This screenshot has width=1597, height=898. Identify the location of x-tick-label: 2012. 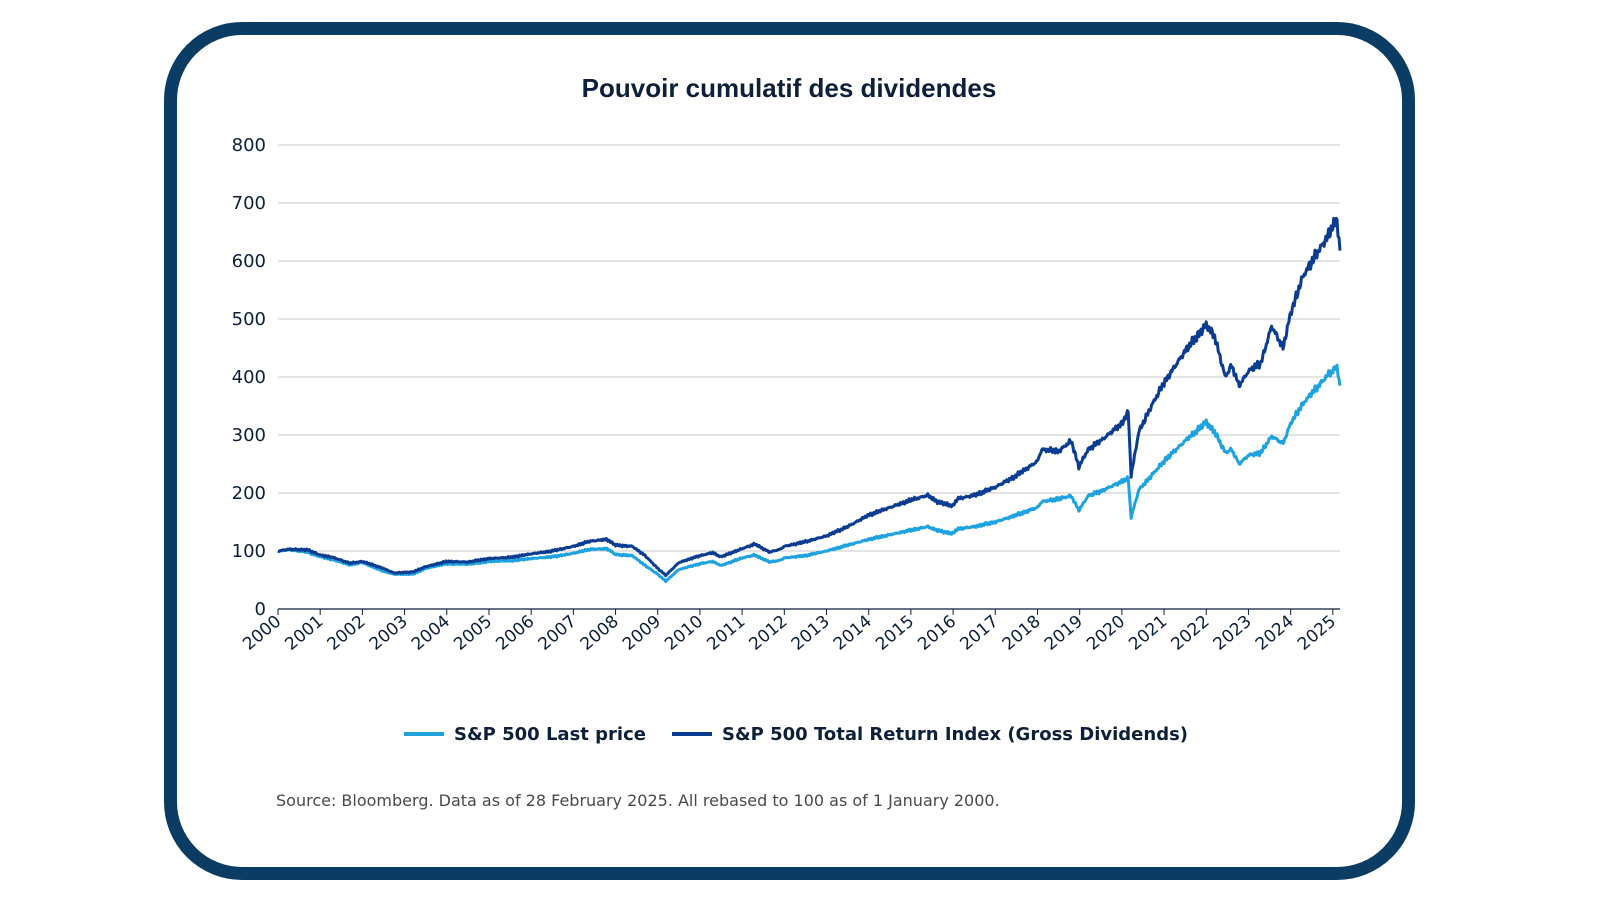
(769, 633).